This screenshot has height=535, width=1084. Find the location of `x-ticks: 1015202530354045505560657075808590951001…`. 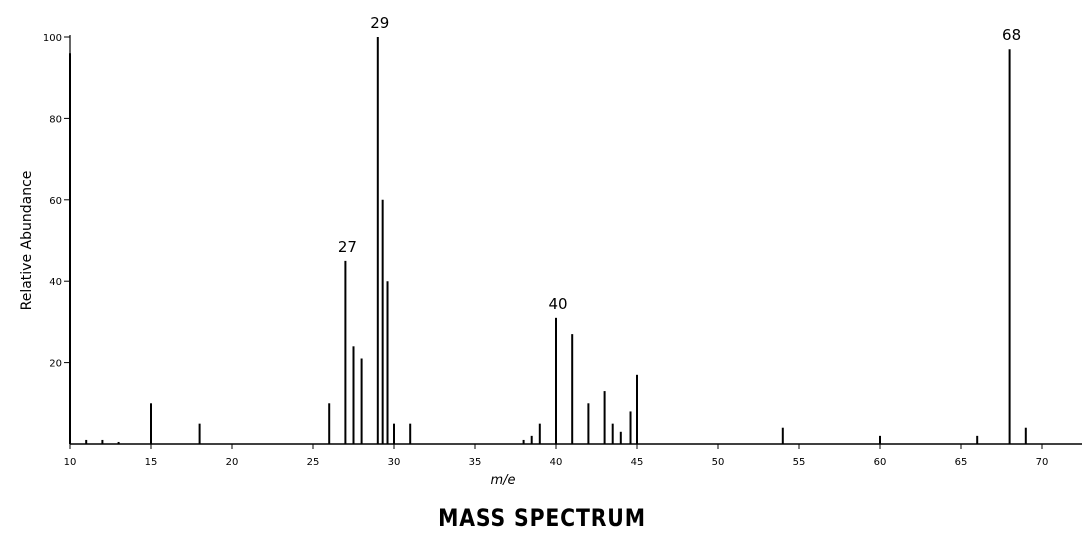

x-ticks: 1015202530354045505560657075808590951001… is located at coordinates (556, 456).